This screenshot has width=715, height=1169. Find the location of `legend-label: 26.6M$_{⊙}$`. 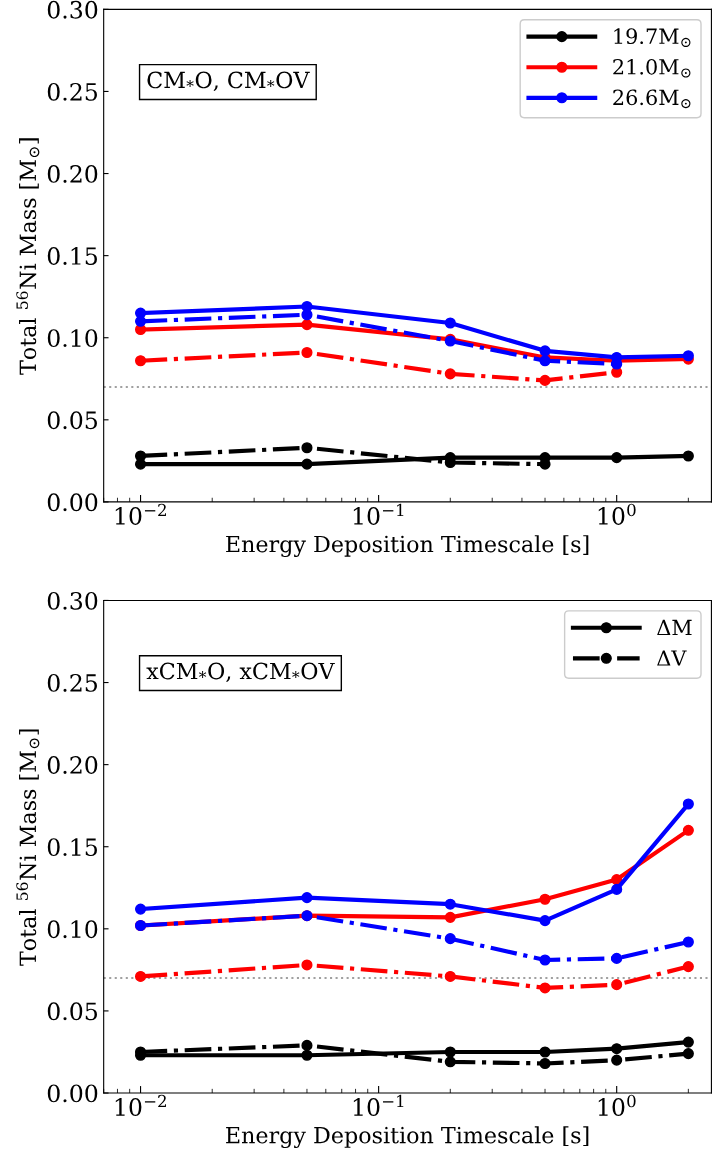

legend-label: 26.6M$_{⊙}$ is located at coordinates (652, 99).